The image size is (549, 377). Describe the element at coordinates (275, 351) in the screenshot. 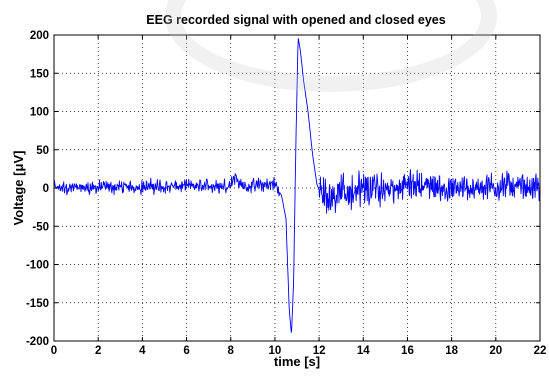

I see `x-tick-label: 10` at that location.